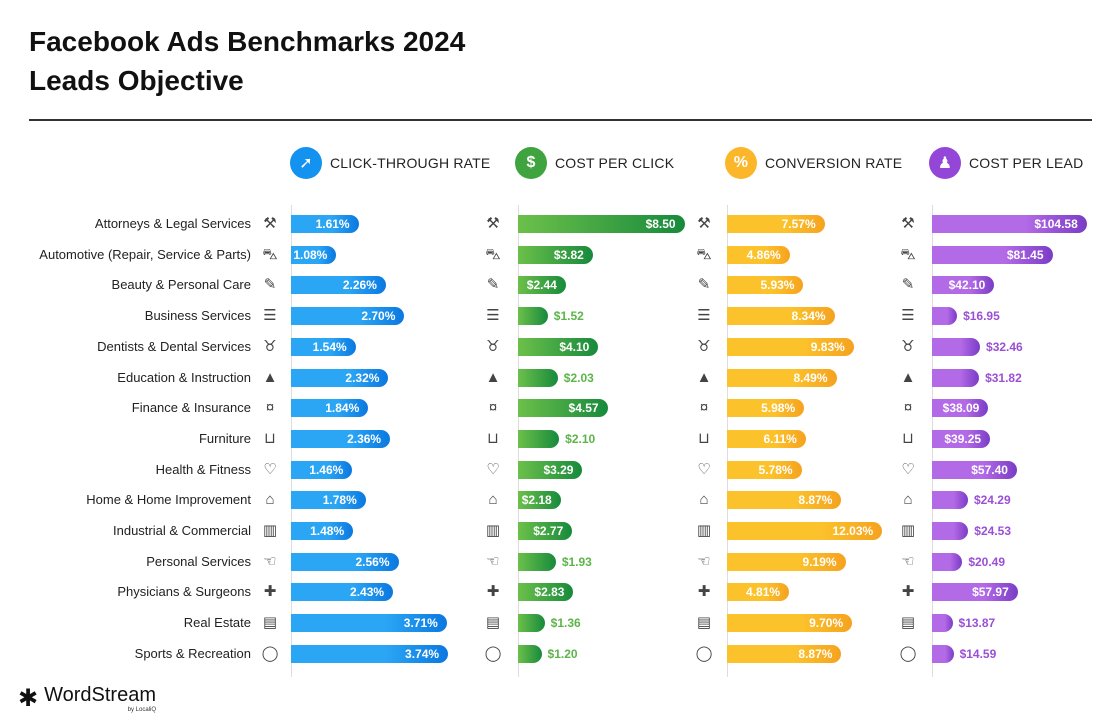 Image resolution: width=1120 pixels, height=727 pixels. What do you see at coordinates (203, 469) in the screenshot?
I see `category-label: Health & Fitness` at bounding box center [203, 469].